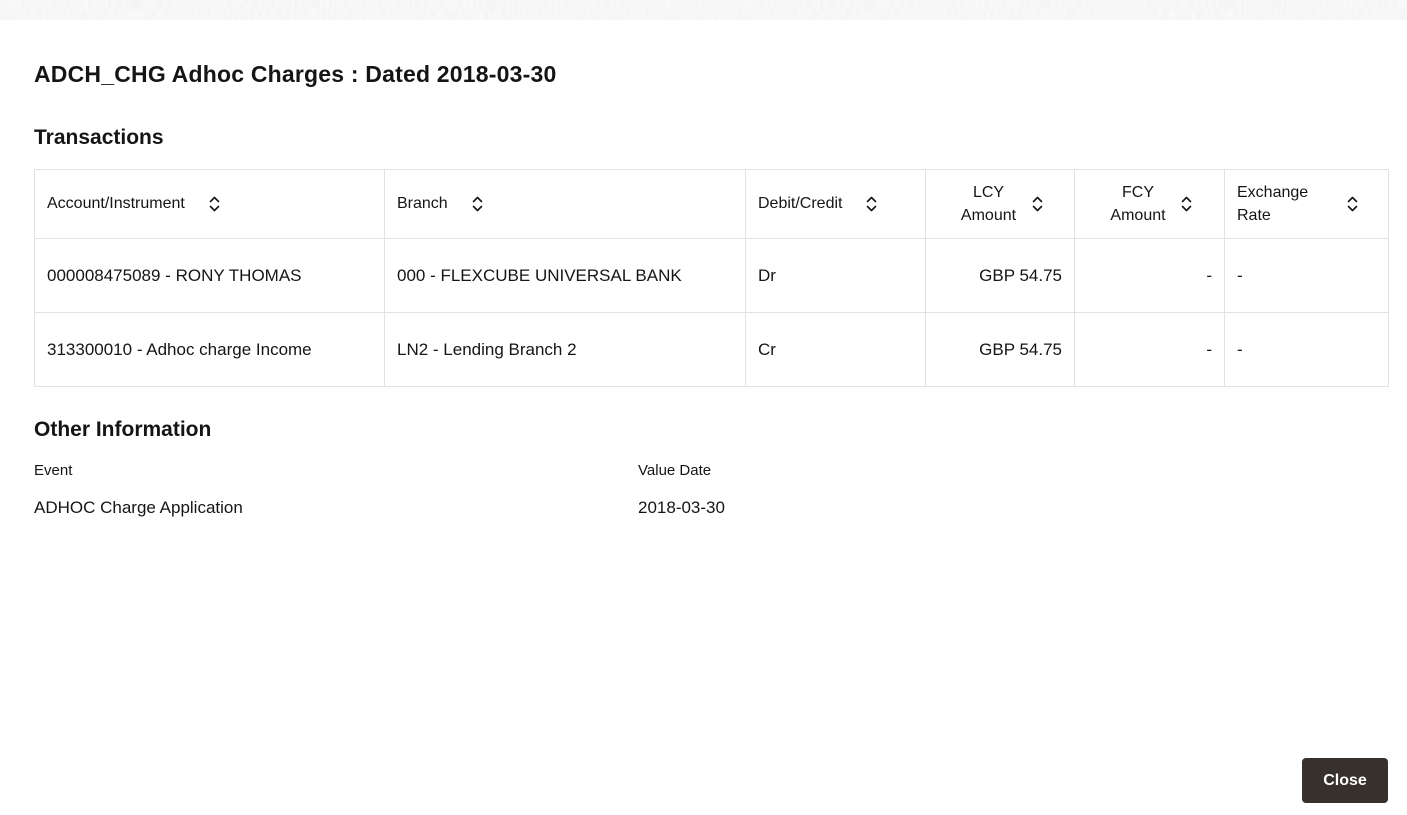  I want to click on cell-account-instrument: 313300010 - Adhoc charge Income, so click(209, 349).